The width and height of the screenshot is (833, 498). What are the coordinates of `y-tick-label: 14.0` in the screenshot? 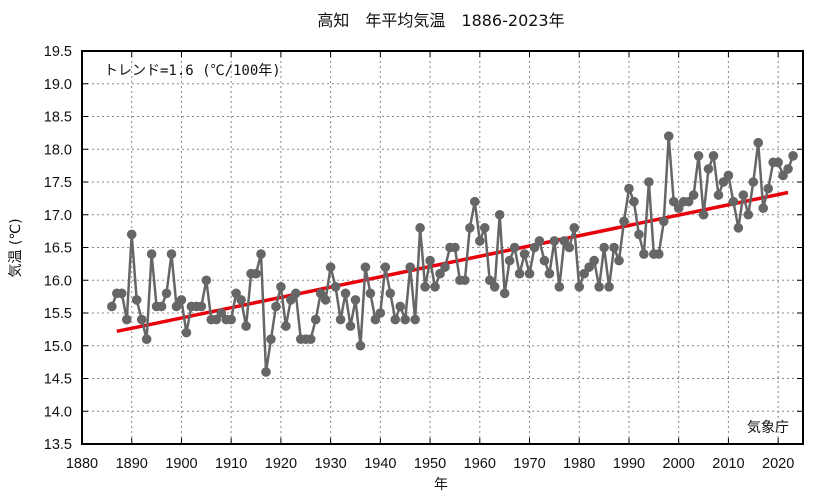 It's located at (58, 412).